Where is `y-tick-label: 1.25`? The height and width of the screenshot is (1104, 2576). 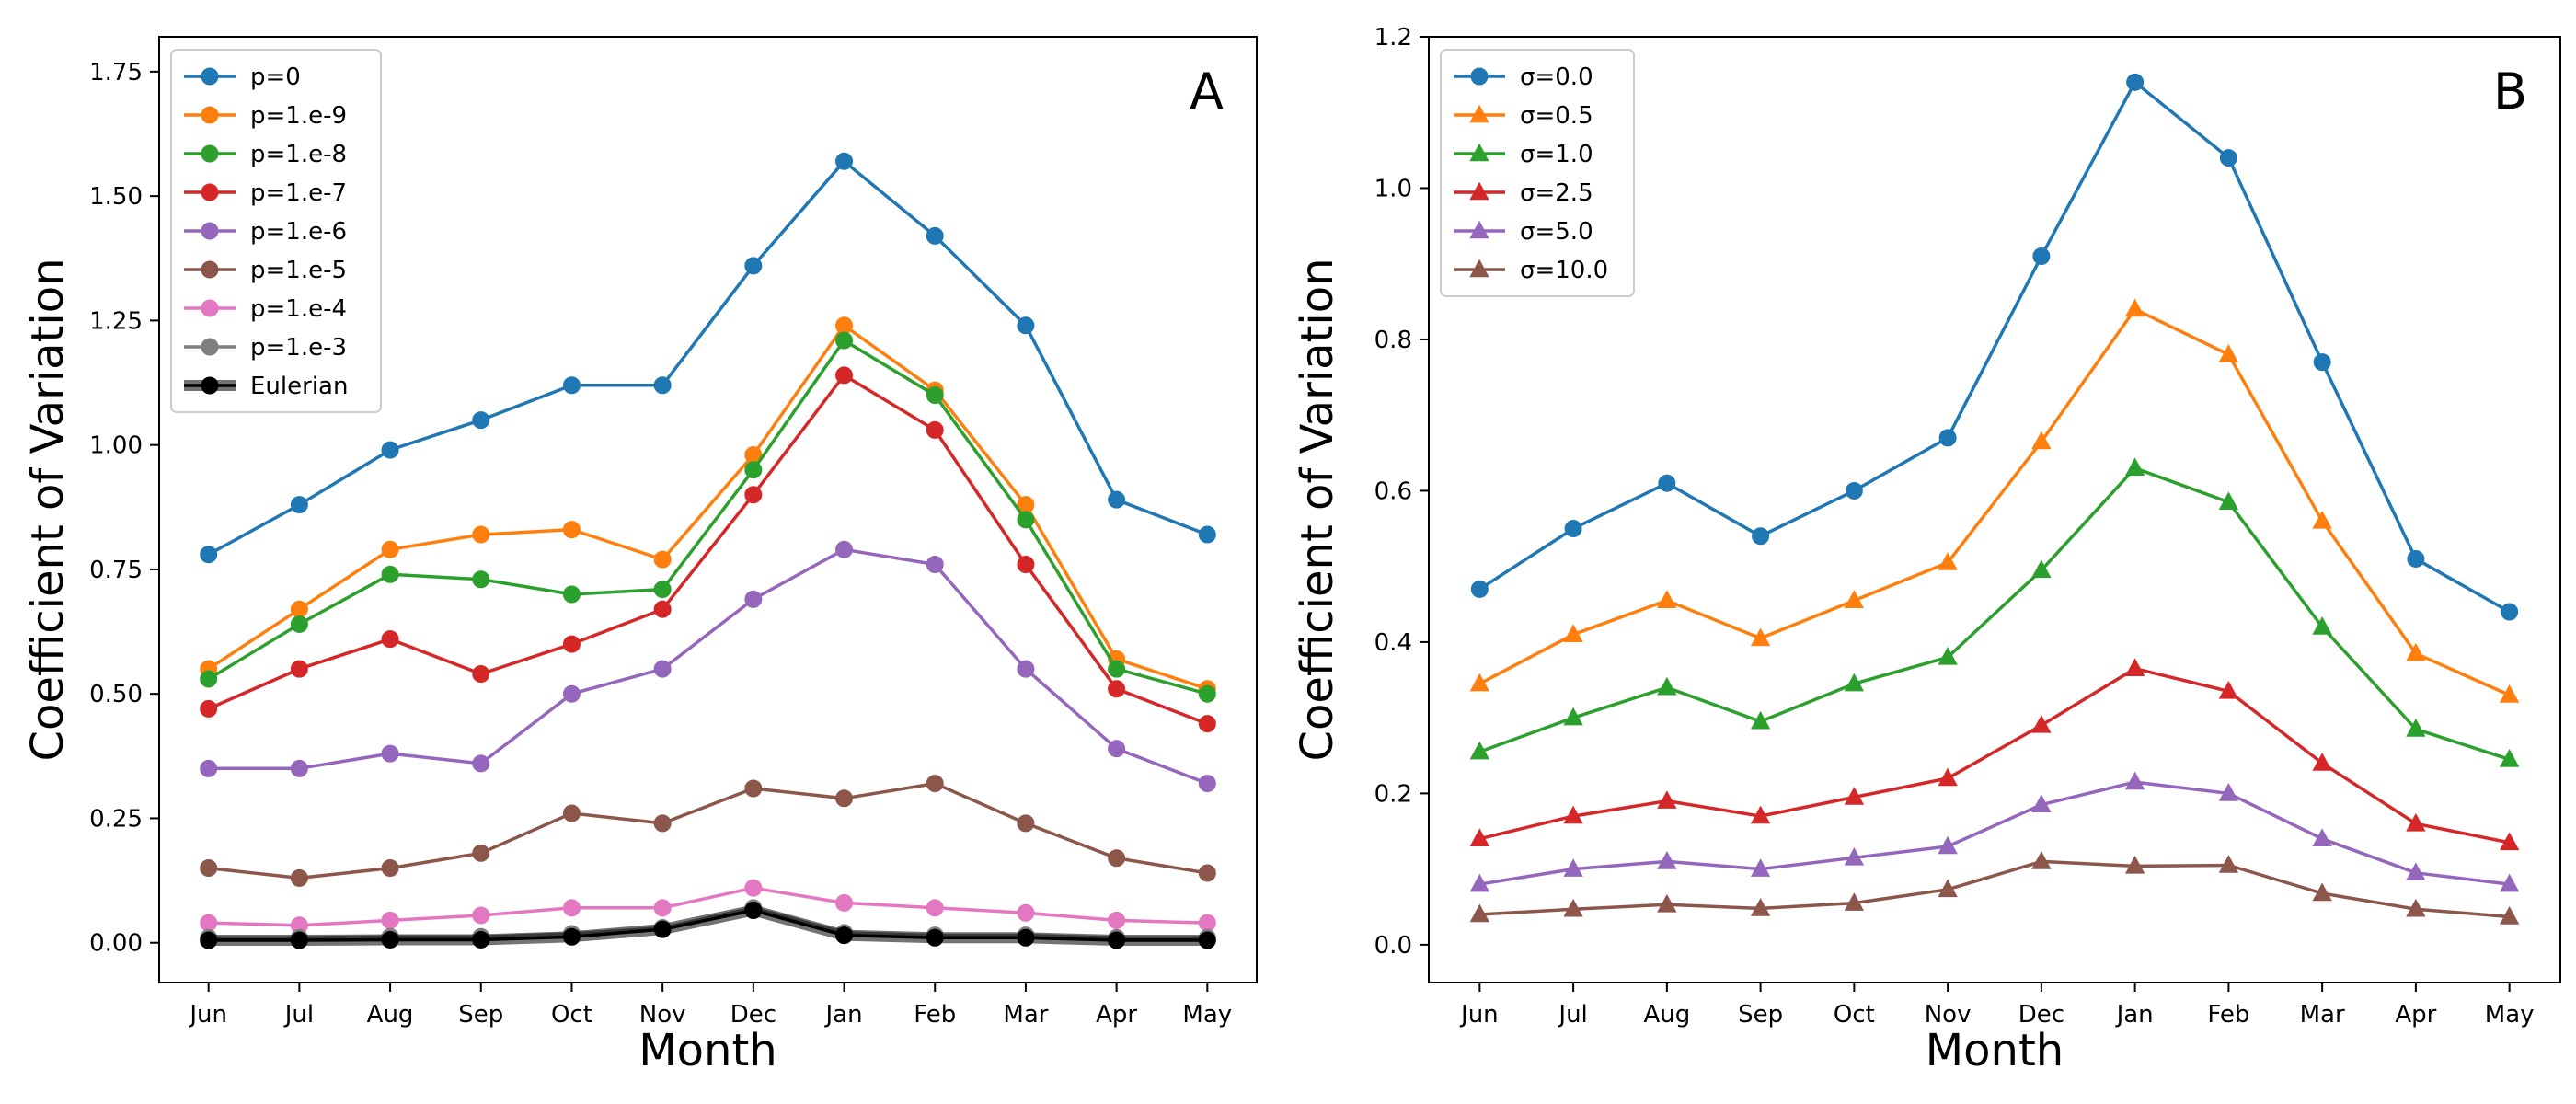 y-tick-label: 1.25 is located at coordinates (116, 321).